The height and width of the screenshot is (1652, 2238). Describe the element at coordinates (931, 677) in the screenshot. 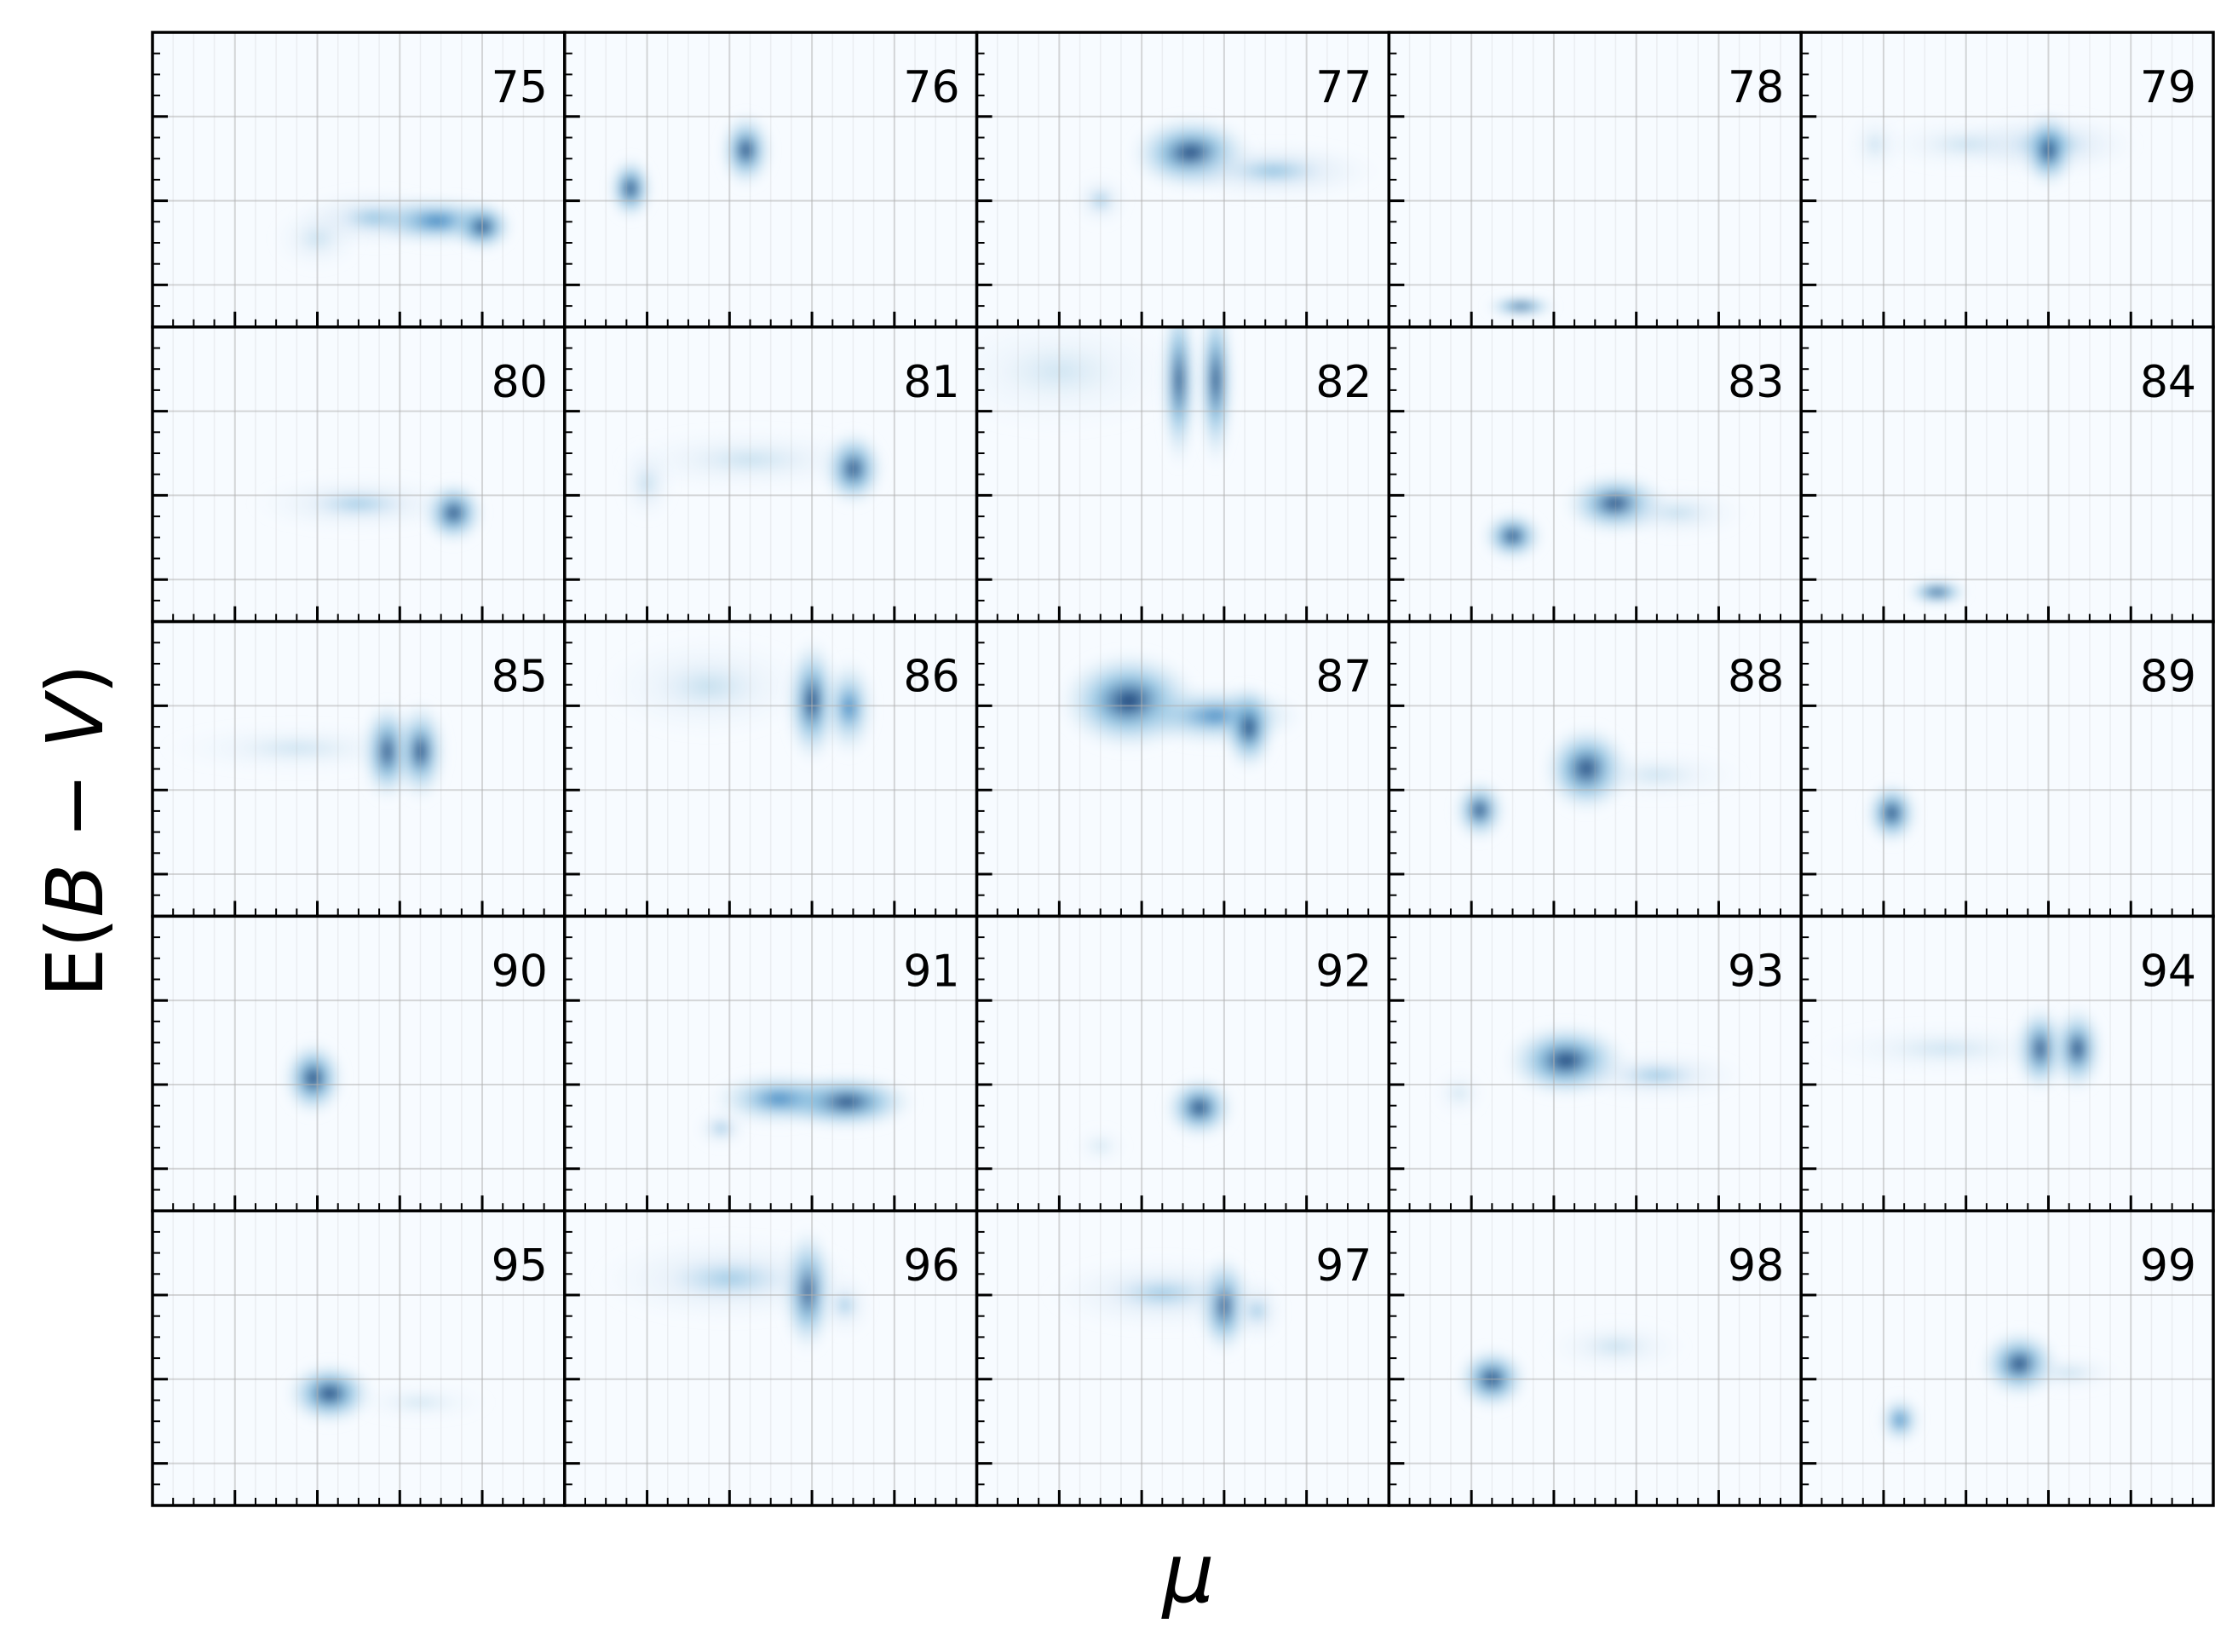

I see `panel-label: 86` at that location.